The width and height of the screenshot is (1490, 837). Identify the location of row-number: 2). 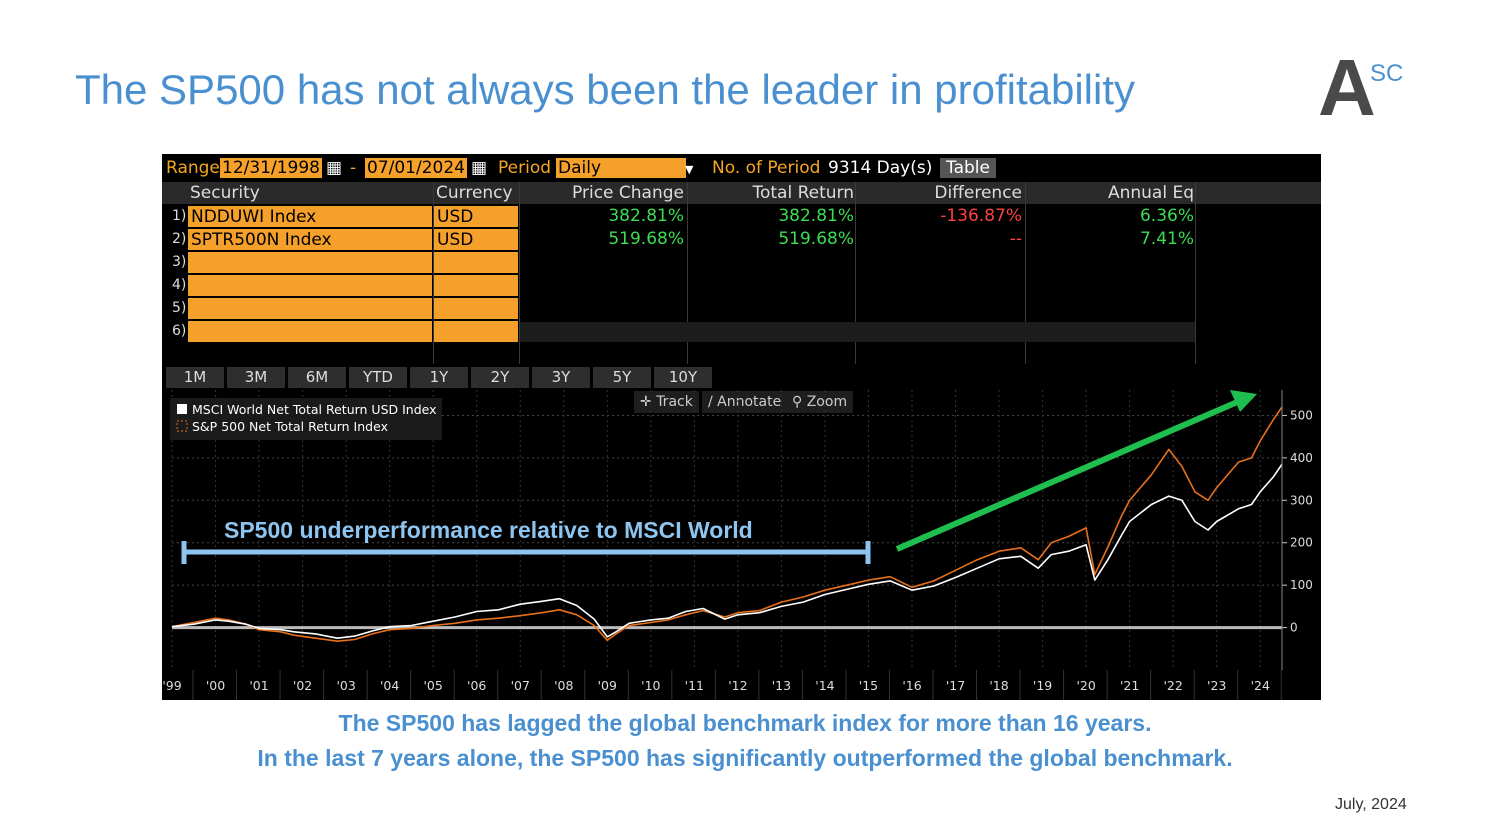
(179, 239).